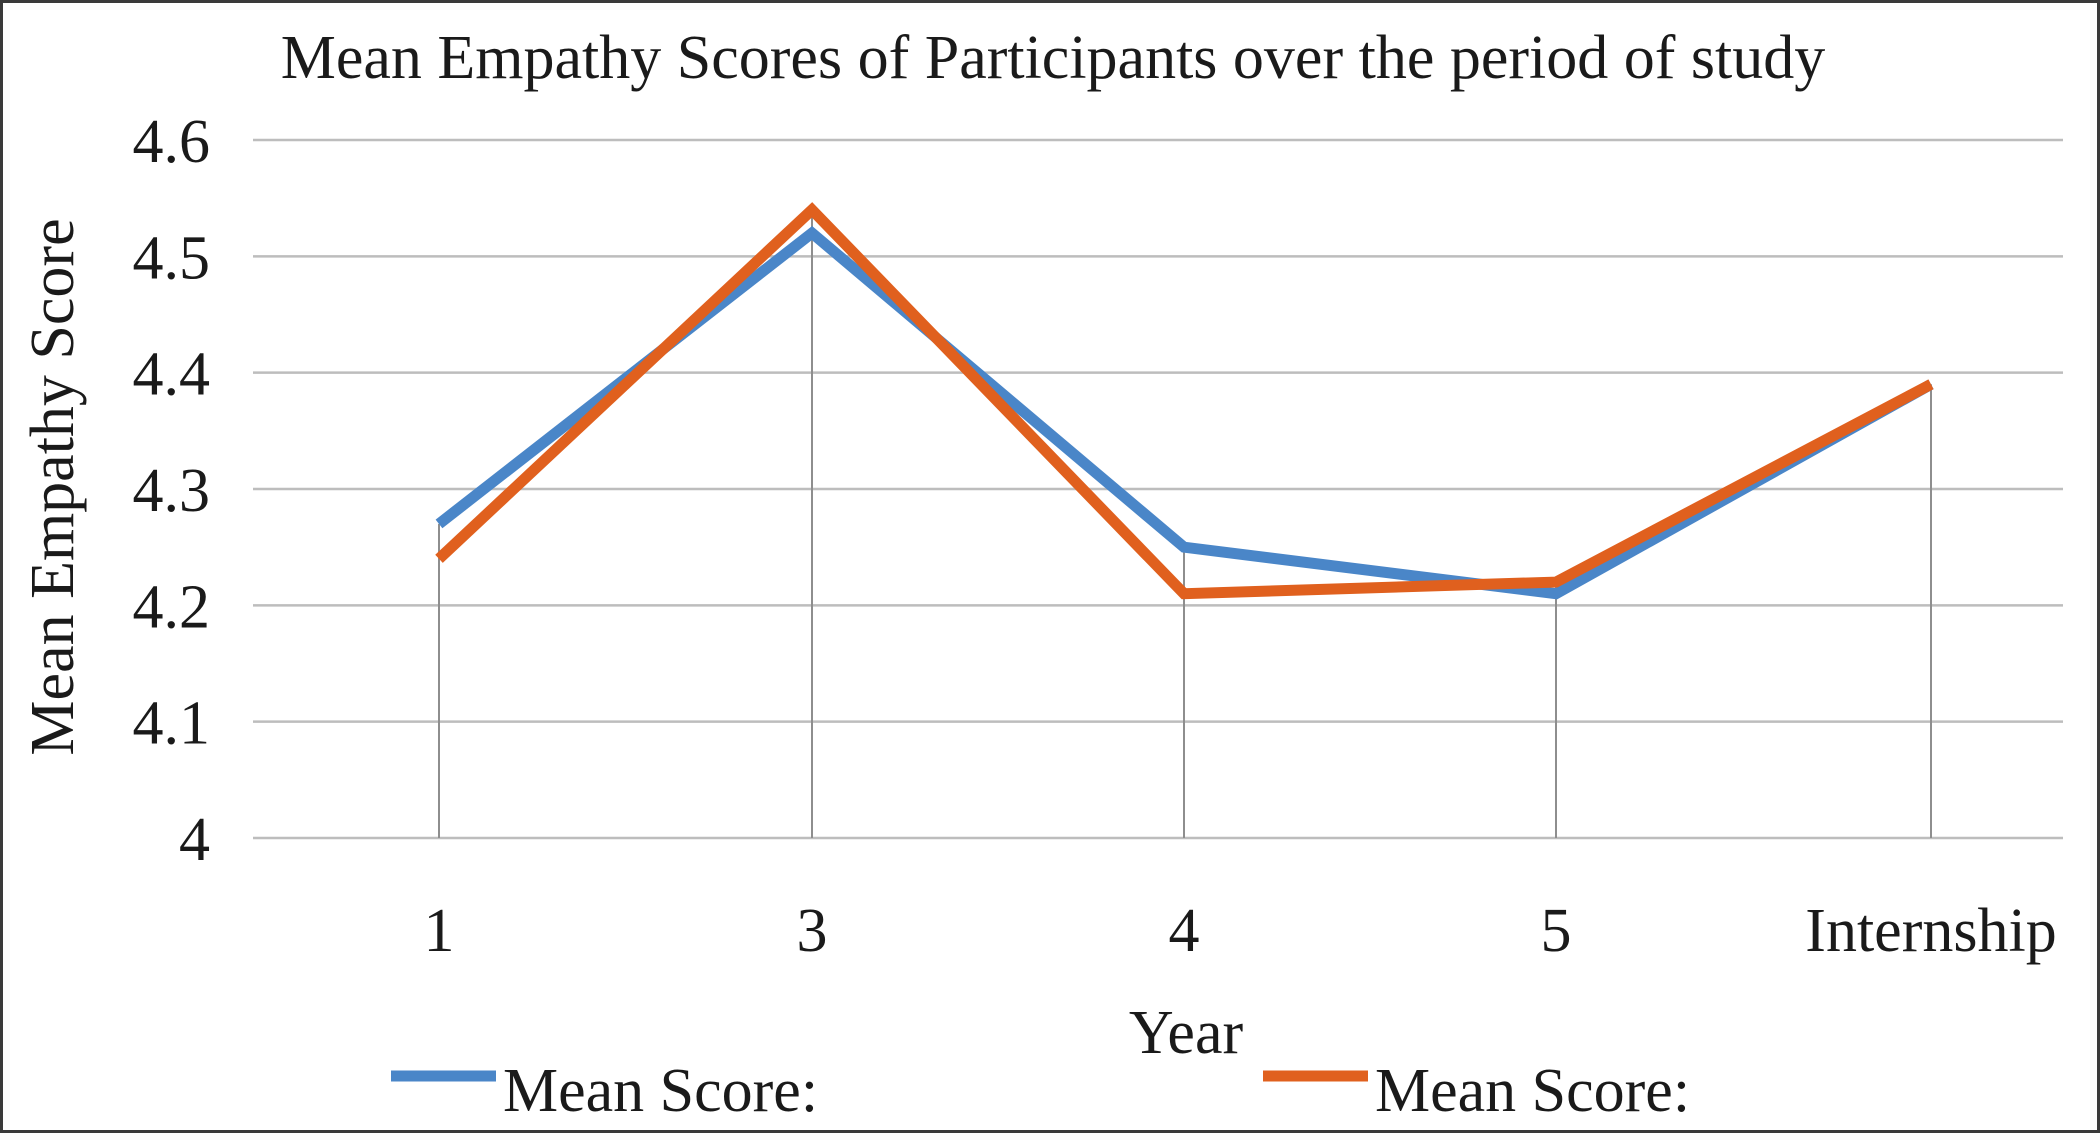  I want to click on y-tick-label: 4.3, so click(172, 491).